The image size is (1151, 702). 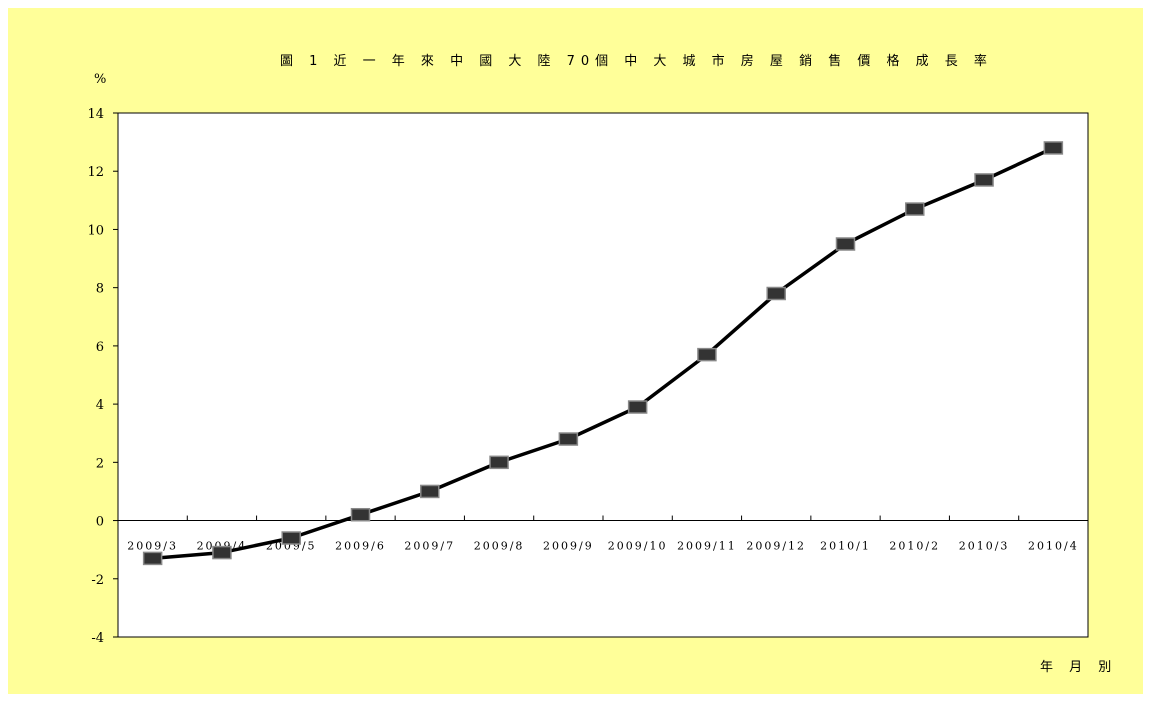 I want to click on y-tick-label: -4, so click(x=97, y=638).